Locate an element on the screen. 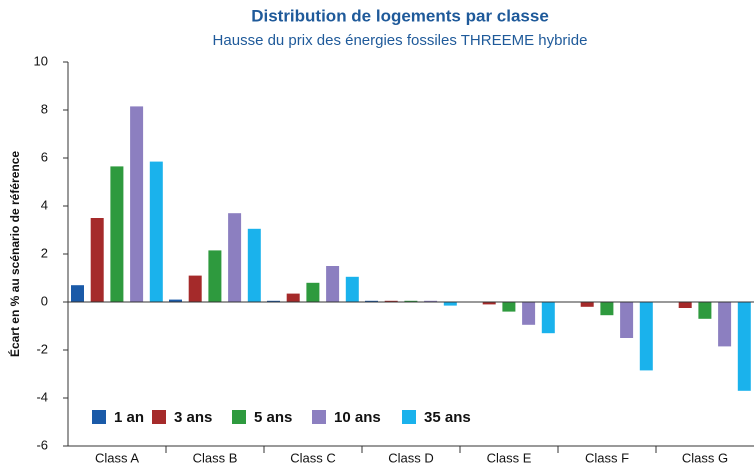  legend-label: 35 ans is located at coordinates (447, 417).